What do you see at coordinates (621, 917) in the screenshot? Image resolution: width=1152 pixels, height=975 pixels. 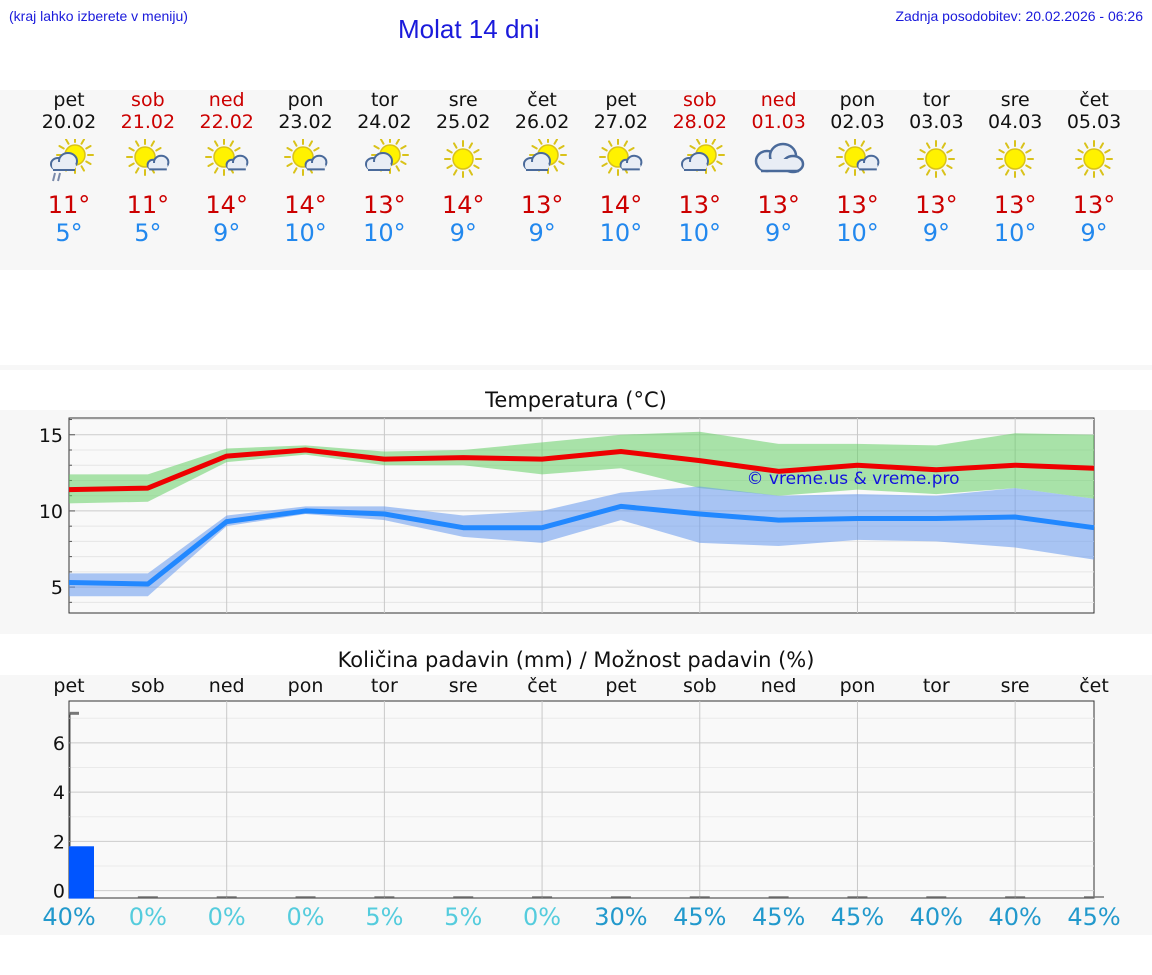 I see `precipitation-probability: 30%` at bounding box center [621, 917].